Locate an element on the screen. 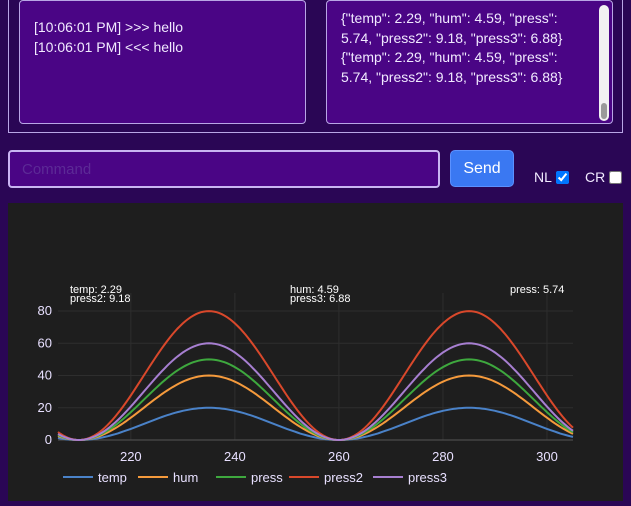  chart-annotation: temp: 2.29 is located at coordinates (96, 290).